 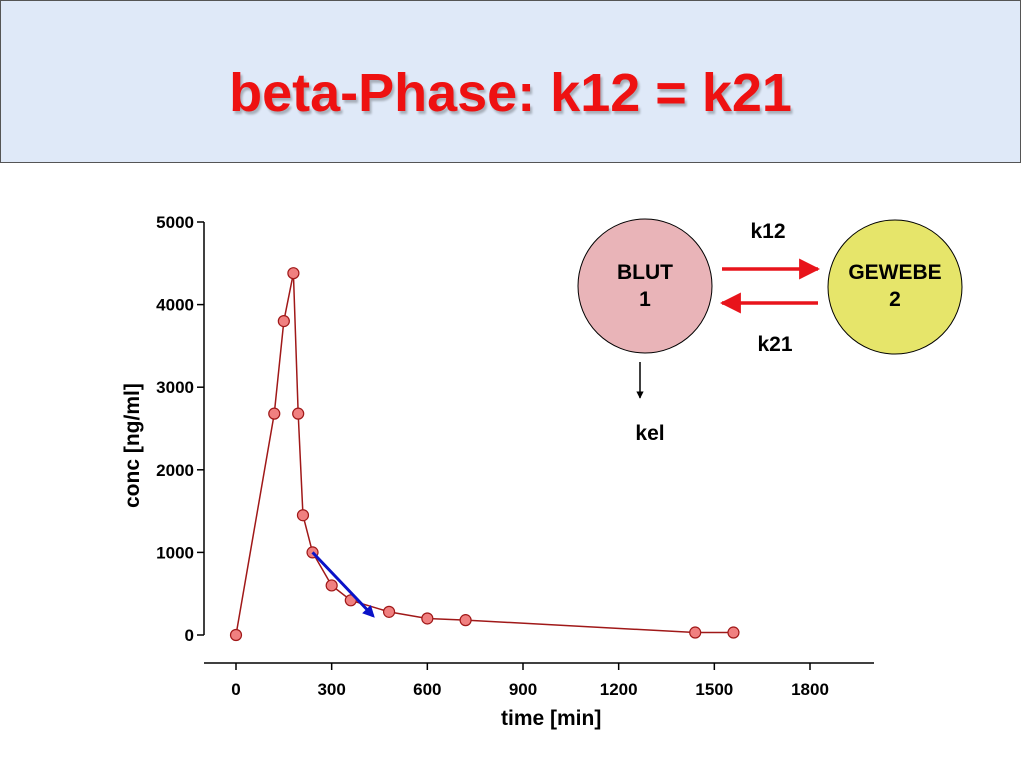 I want to click on y-tick-label: 4000, so click(x=175, y=305).